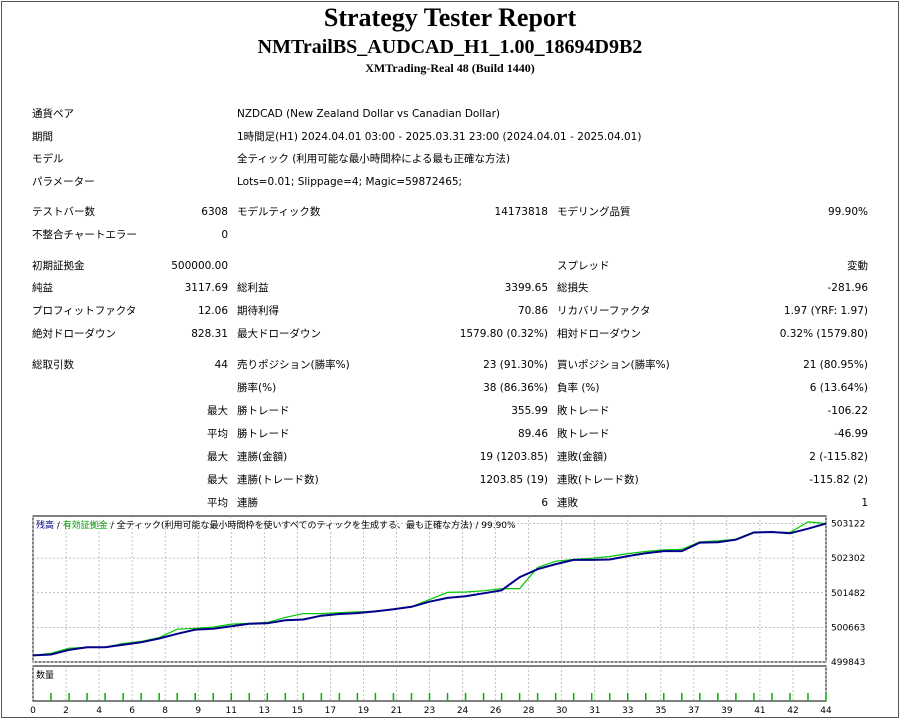 This screenshot has height=719, width=900. What do you see at coordinates (74, 334) in the screenshot?
I see `abs-drawdown-label: 絶対ドローダウン` at bounding box center [74, 334].